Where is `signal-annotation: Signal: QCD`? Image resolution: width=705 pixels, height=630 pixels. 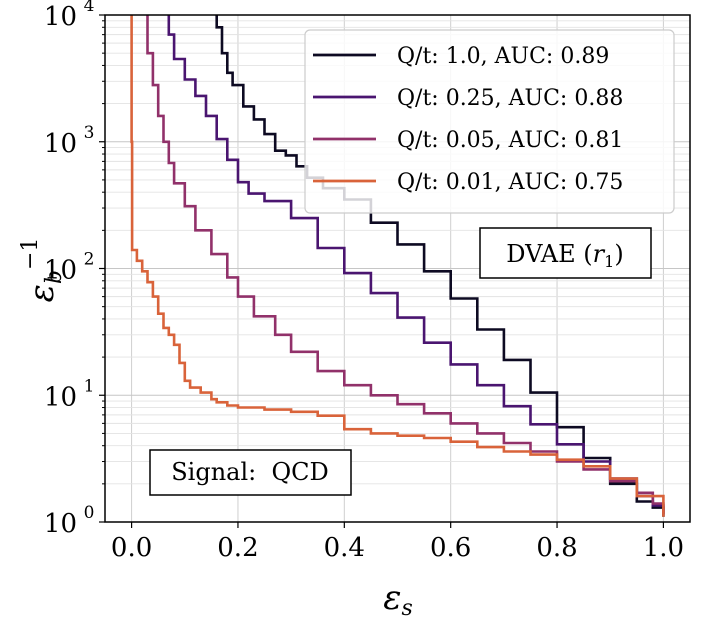
signal-annotation: Signal: QCD is located at coordinates (250, 472).